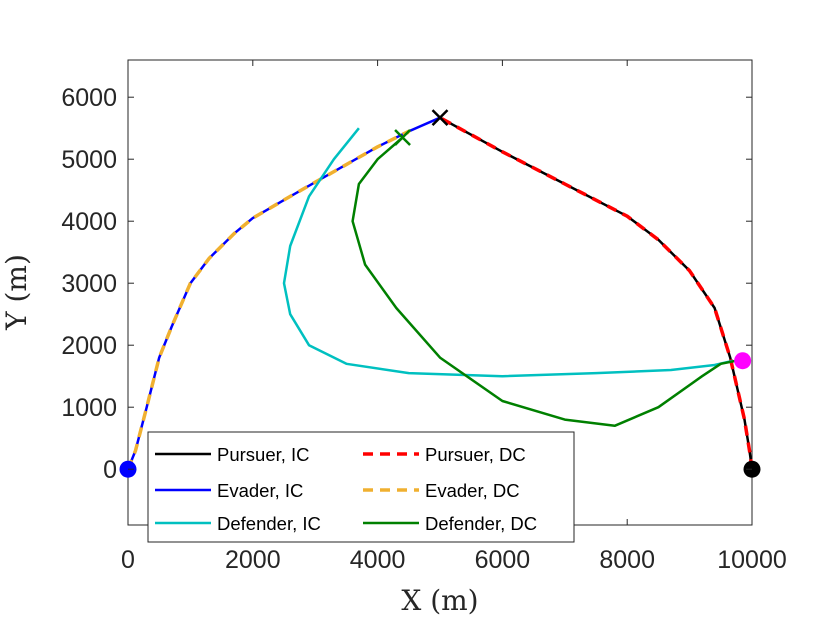 This screenshot has height=623, width=830. I want to click on x-tick-label: 2000, so click(253, 560).